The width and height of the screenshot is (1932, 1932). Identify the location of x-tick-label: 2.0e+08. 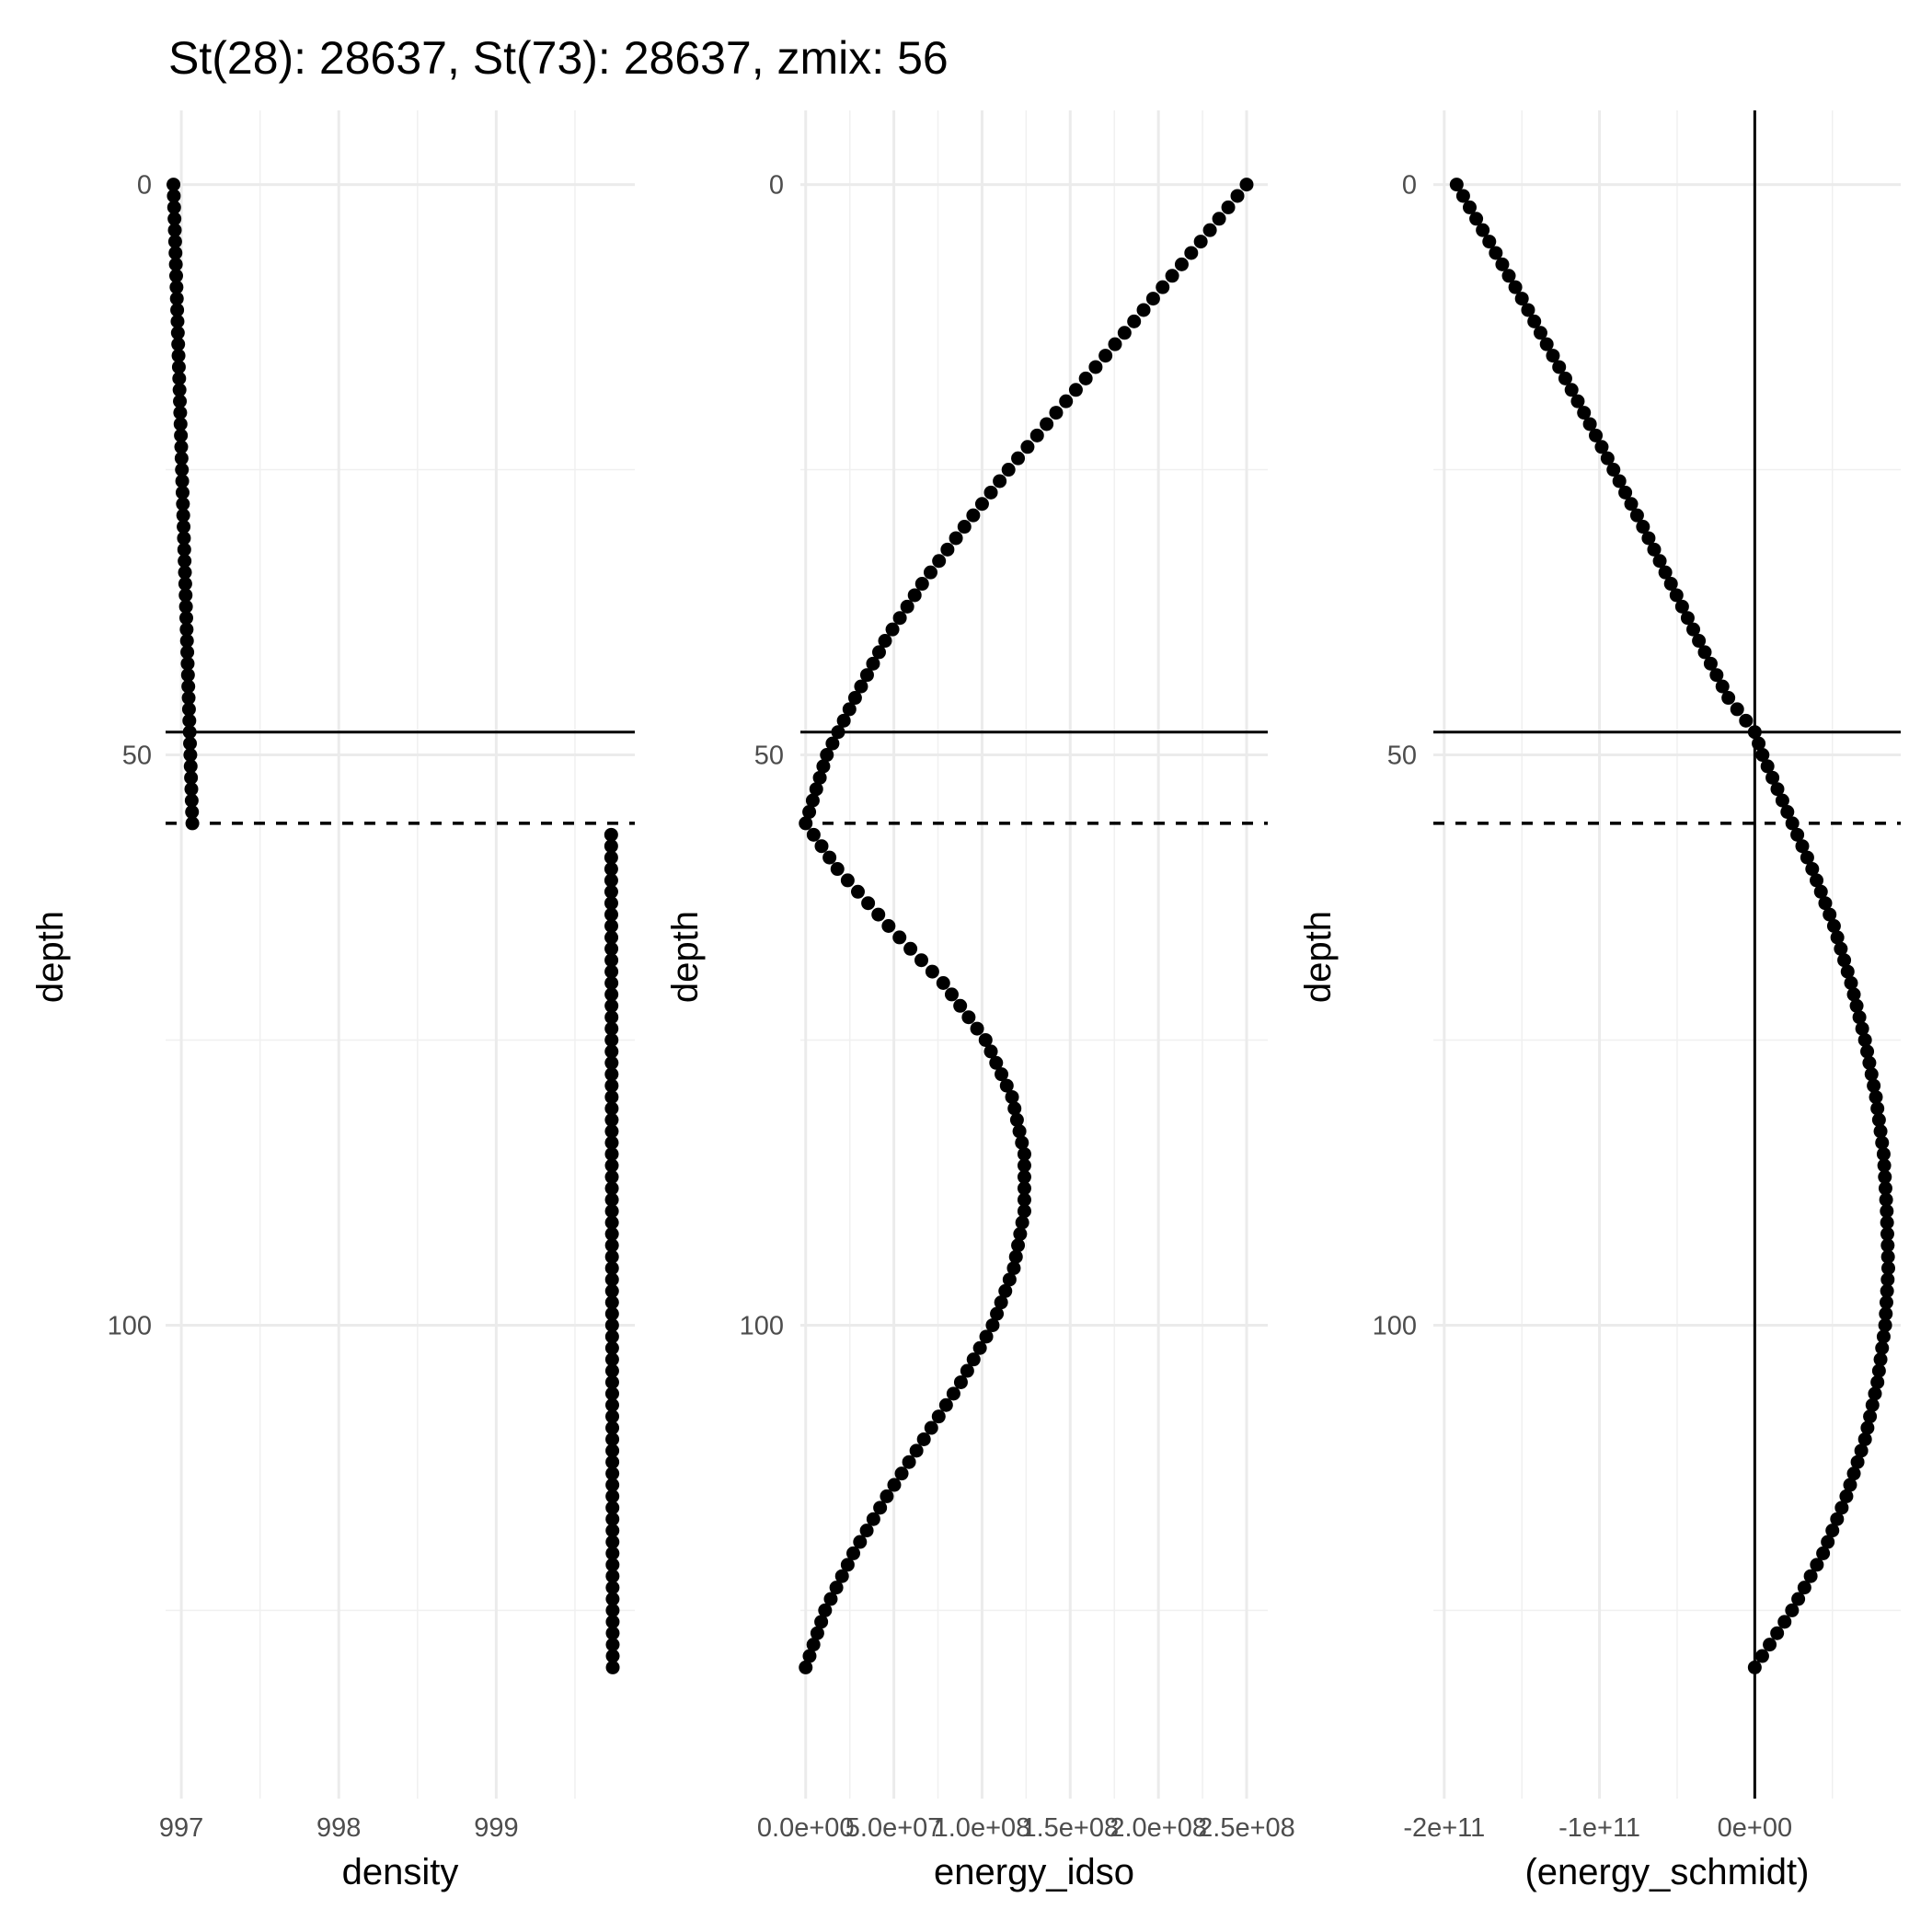
(1158, 1828).